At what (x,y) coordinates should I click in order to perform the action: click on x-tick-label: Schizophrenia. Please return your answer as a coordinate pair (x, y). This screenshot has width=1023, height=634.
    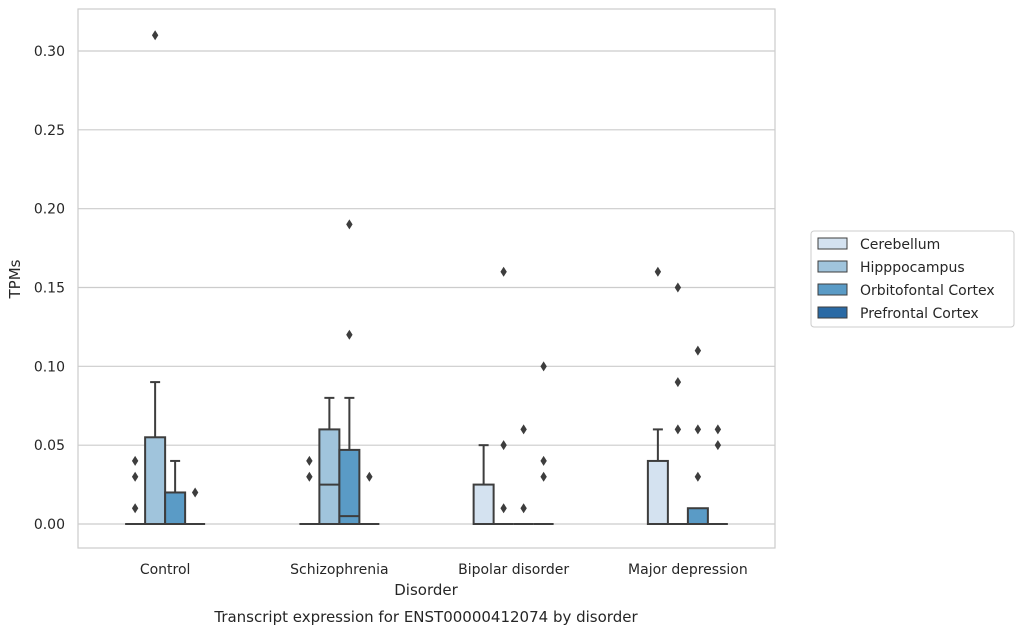
    Looking at the image, I should click on (339, 570).